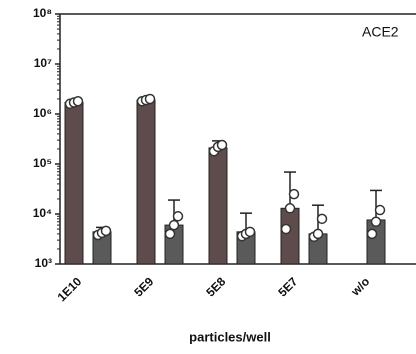 The image size is (416, 354). What do you see at coordinates (380, 32) in the screenshot?
I see `chart-title: ACE2` at bounding box center [380, 32].